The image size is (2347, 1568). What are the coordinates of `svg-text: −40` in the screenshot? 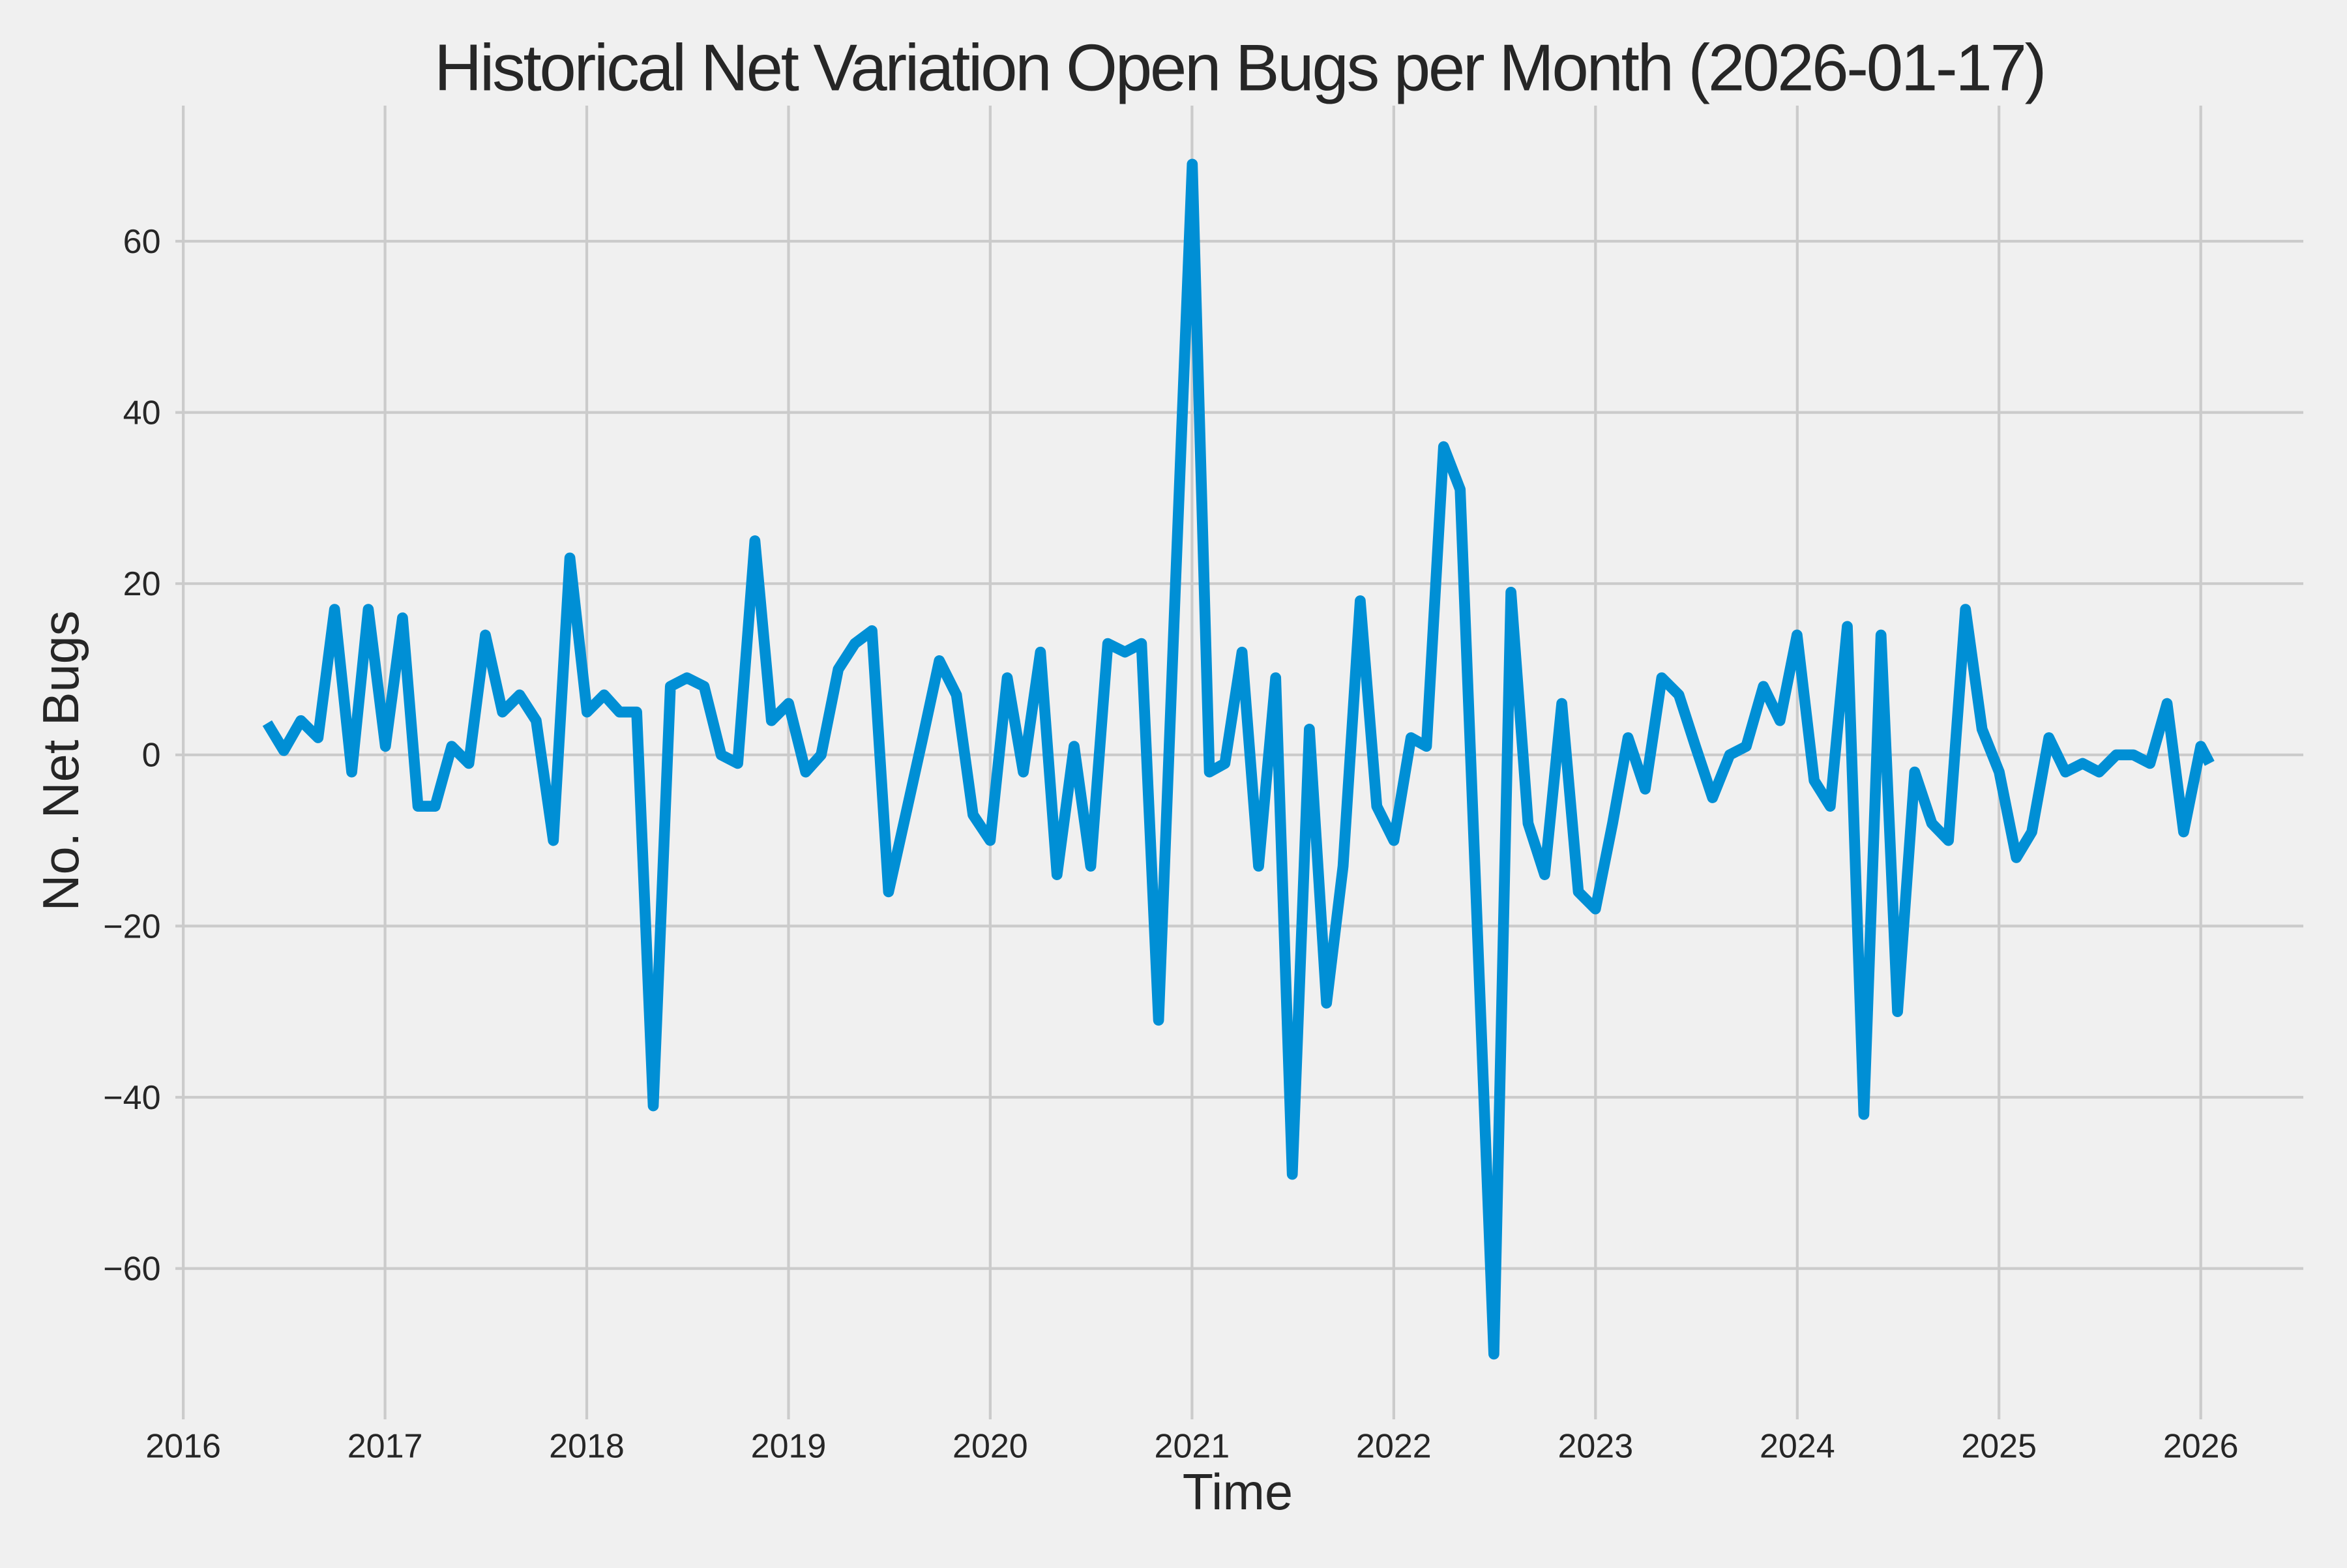 It's located at (131, 1098).